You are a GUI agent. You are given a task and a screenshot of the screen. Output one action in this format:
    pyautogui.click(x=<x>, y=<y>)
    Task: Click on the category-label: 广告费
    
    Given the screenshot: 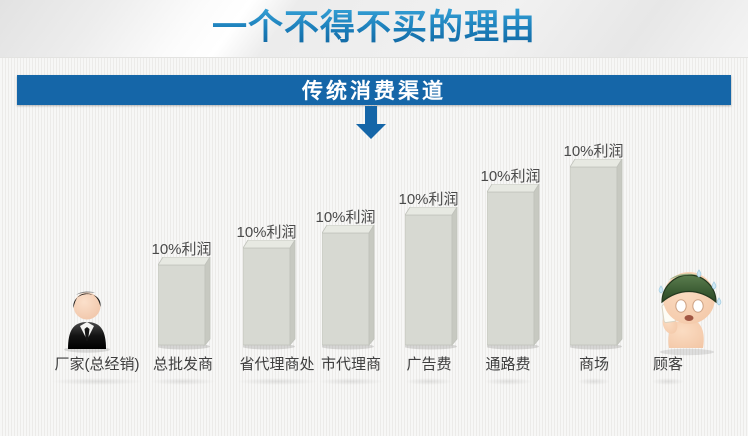 What is the action you would take?
    pyautogui.click(x=429, y=364)
    